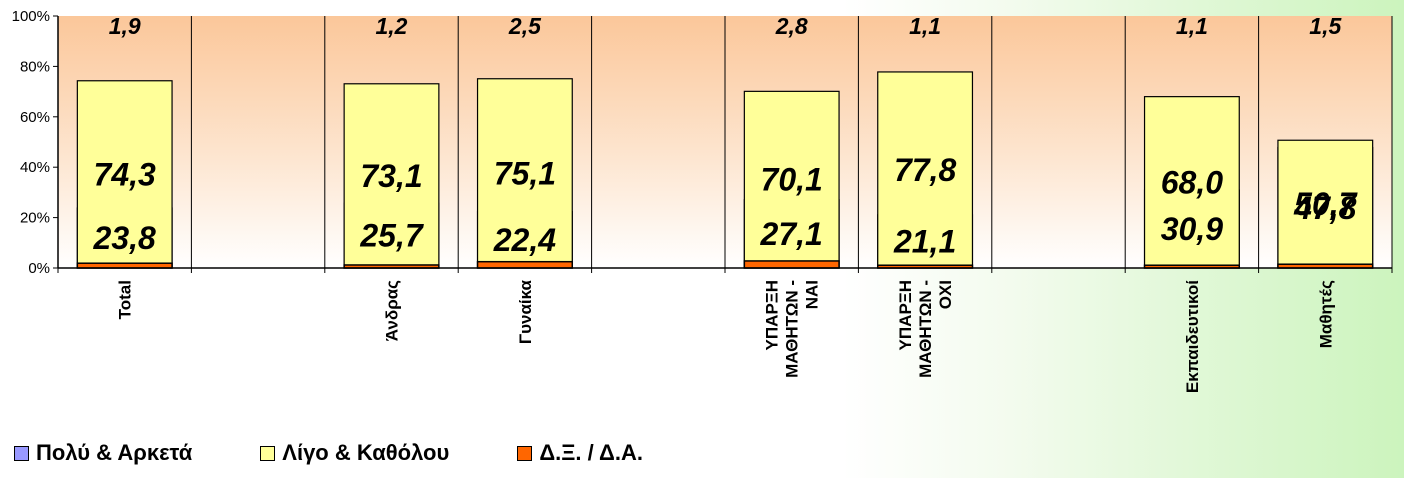  I want to click on data-label: 77,8, so click(925, 170).